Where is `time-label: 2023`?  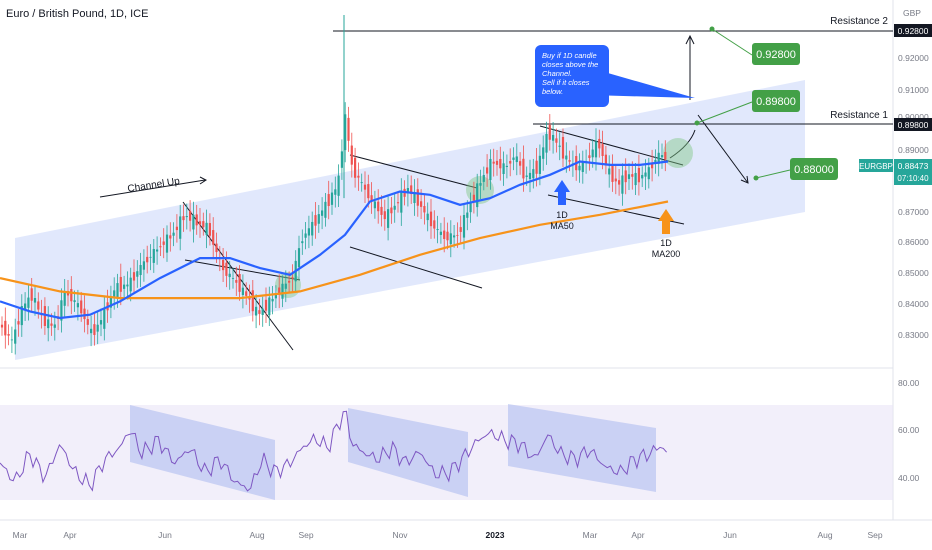
time-label: 2023 is located at coordinates (495, 535).